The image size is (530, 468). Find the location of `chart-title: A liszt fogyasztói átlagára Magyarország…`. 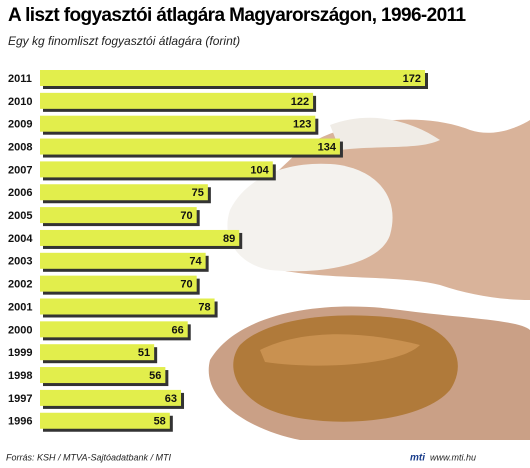

chart-title: A liszt fogyasztói átlagára Magyarország… is located at coordinates (237, 15).